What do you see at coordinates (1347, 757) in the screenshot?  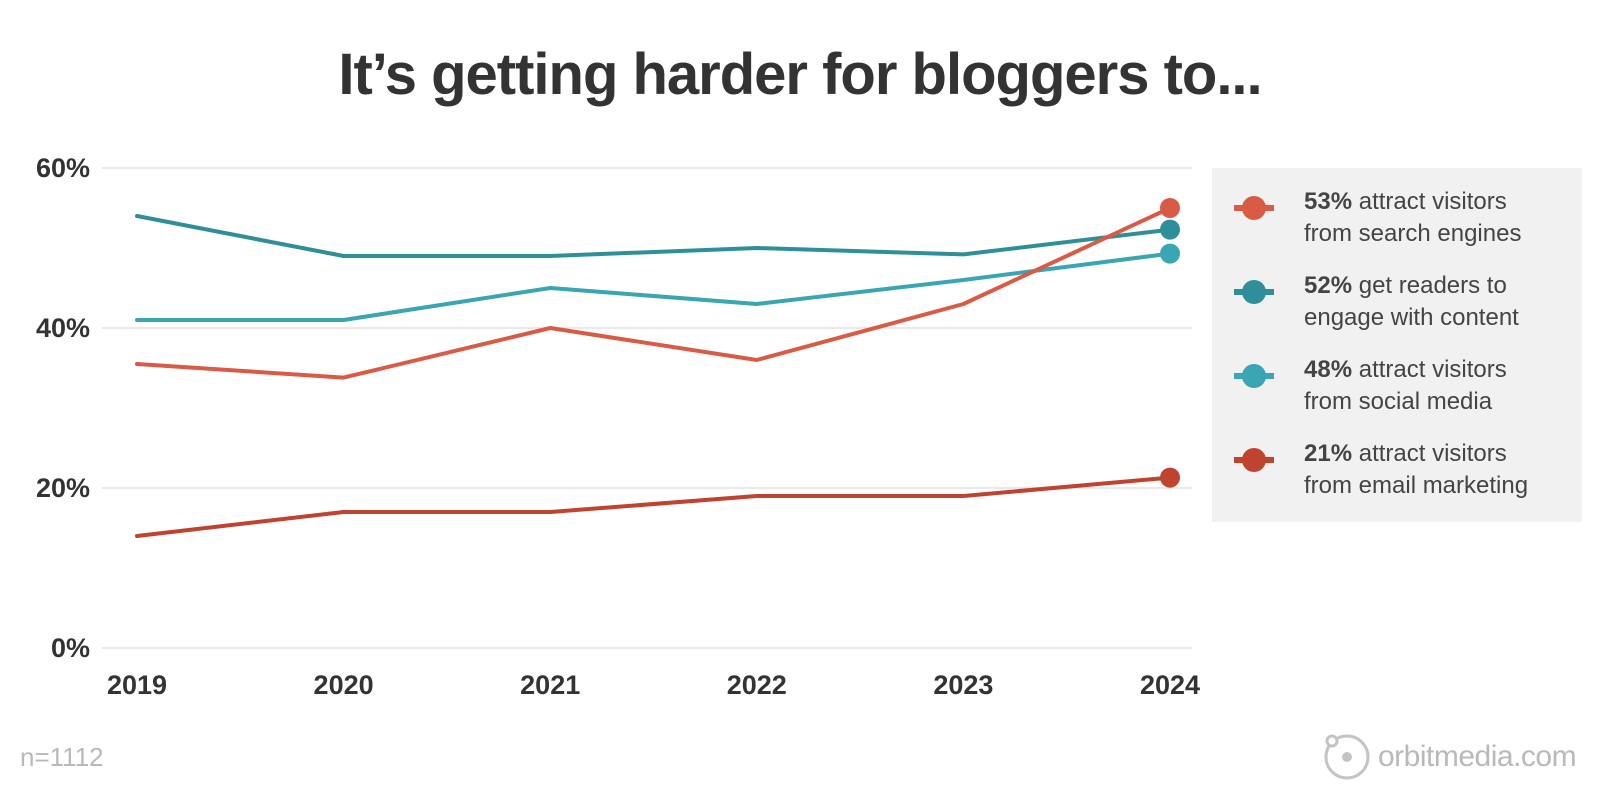 I see `orbit-logo-icon` at bounding box center [1347, 757].